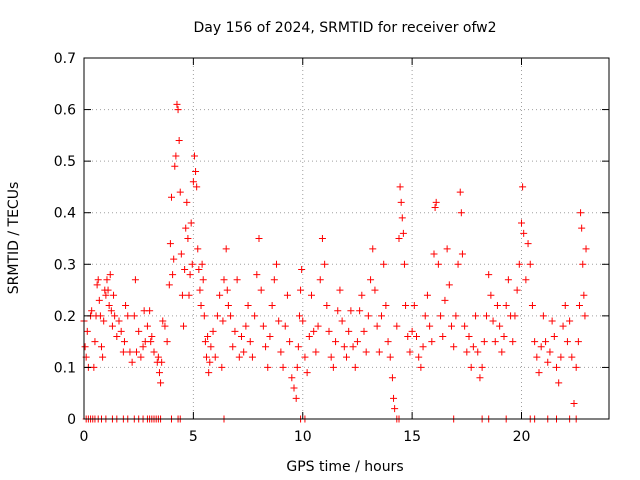 This screenshot has height=480, width=640. Describe the element at coordinates (65, 214) in the screenshot. I see `y-tick-label: 0.4` at that location.